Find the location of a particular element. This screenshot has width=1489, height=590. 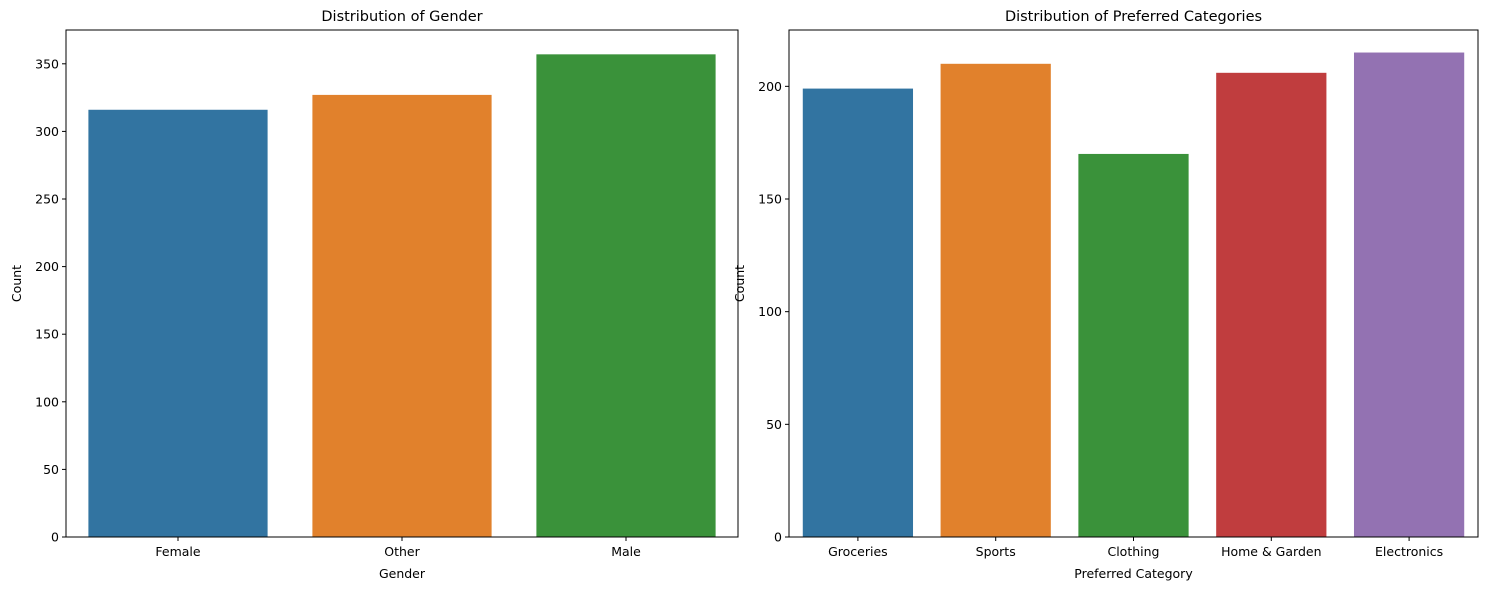

x-tick-label: Clothing is located at coordinates (1133, 551).